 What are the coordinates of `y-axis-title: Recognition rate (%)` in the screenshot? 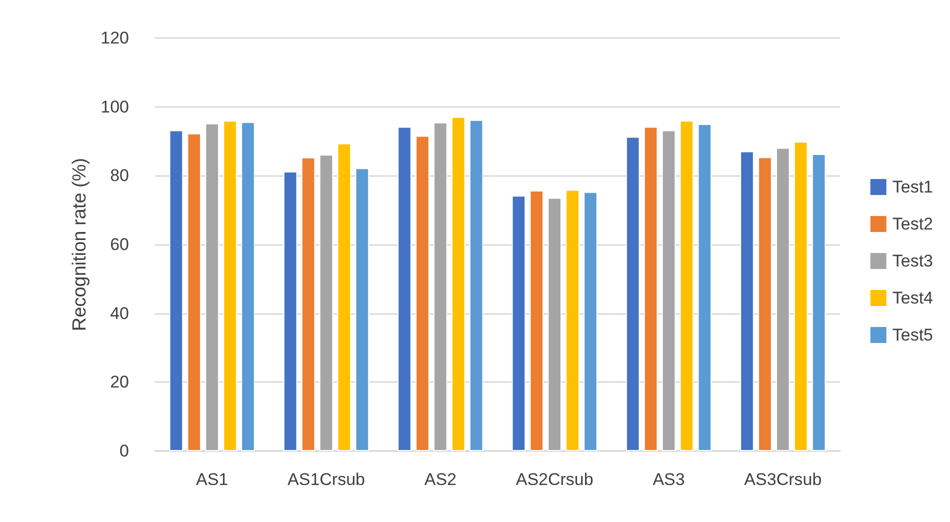 It's located at (80, 245).